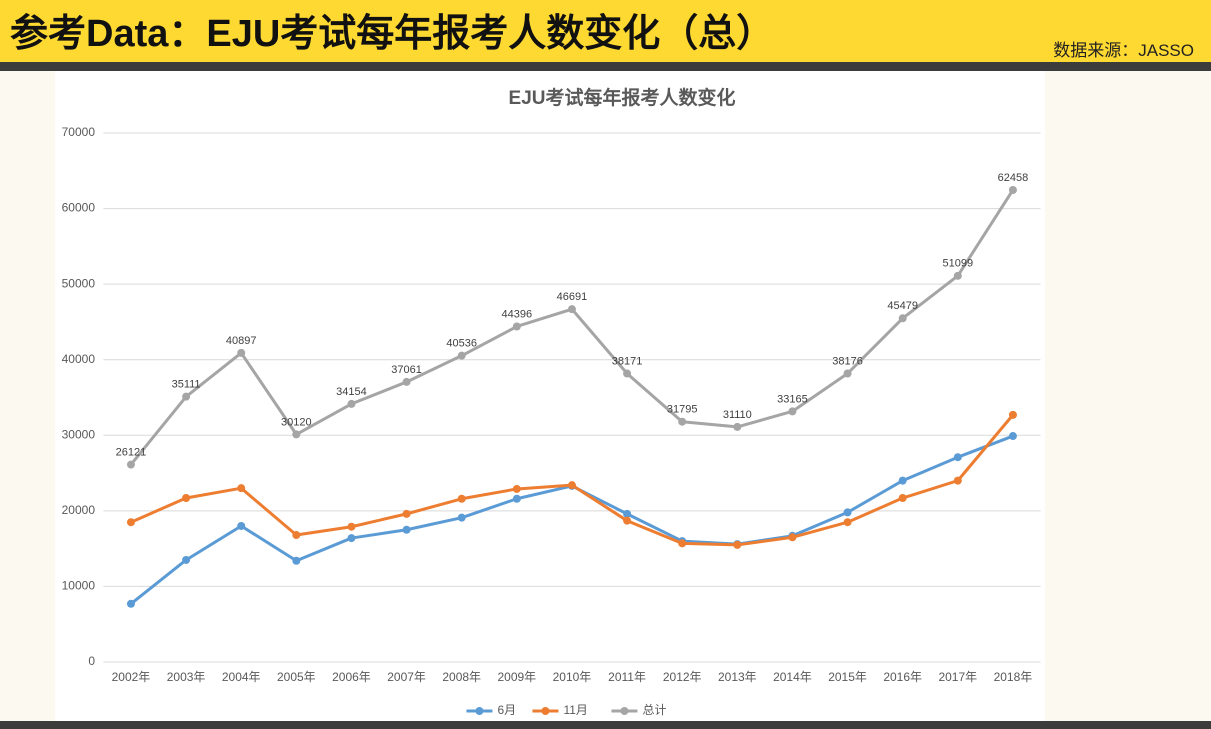 This screenshot has width=1211, height=729. I want to click on header-band: 参考Data：EJU考试每年报考人数变化（总） 数据来源：JASSO, so click(605, 31).